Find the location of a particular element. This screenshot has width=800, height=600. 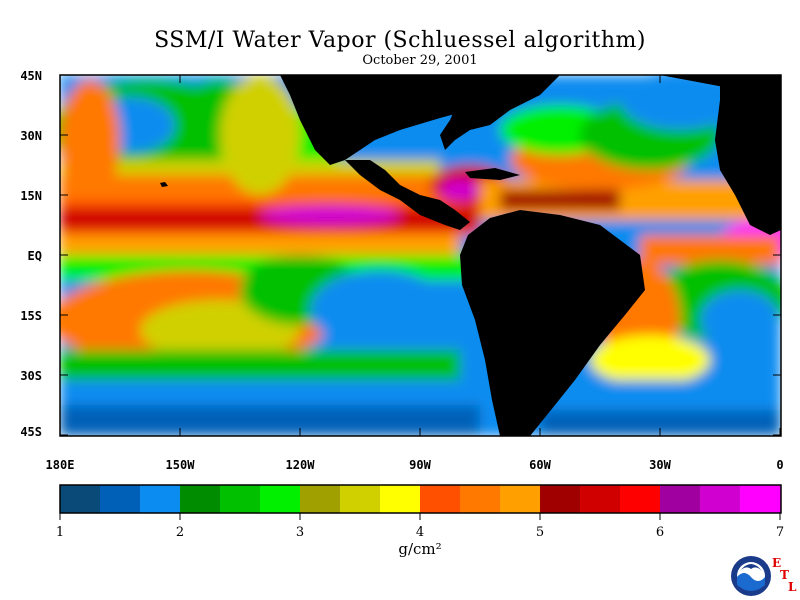

colorbar is located at coordinates (420, 499).